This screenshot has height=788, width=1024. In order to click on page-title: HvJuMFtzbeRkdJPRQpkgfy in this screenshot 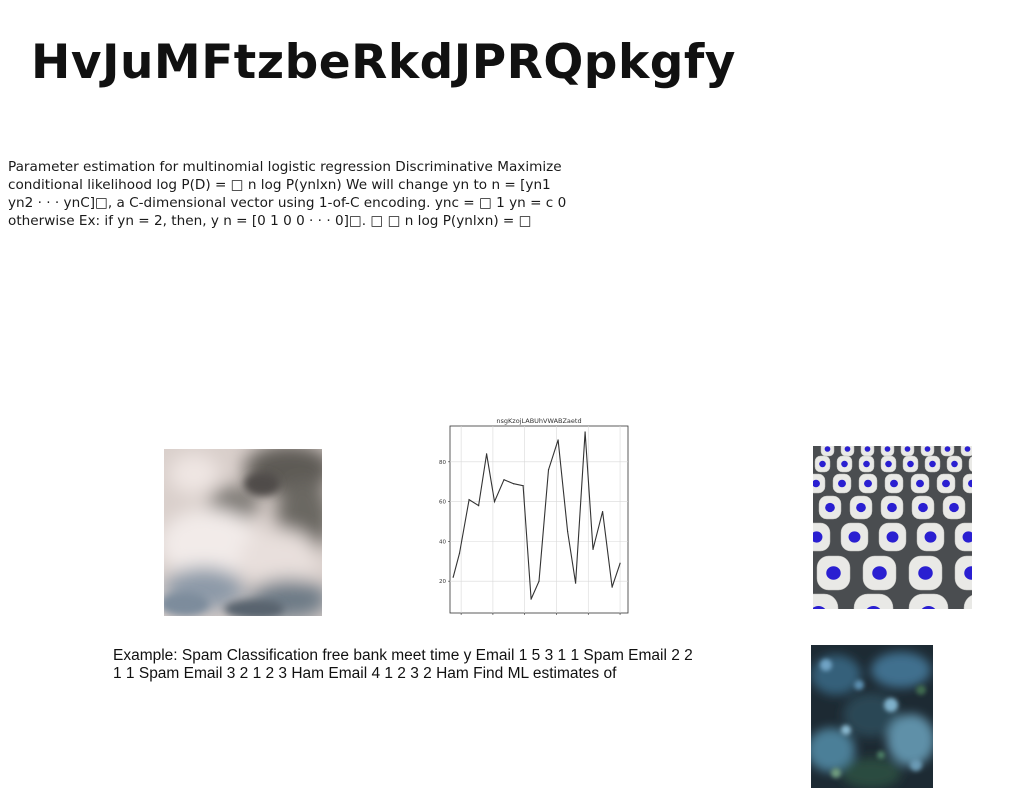, I will do `click(383, 62)`.